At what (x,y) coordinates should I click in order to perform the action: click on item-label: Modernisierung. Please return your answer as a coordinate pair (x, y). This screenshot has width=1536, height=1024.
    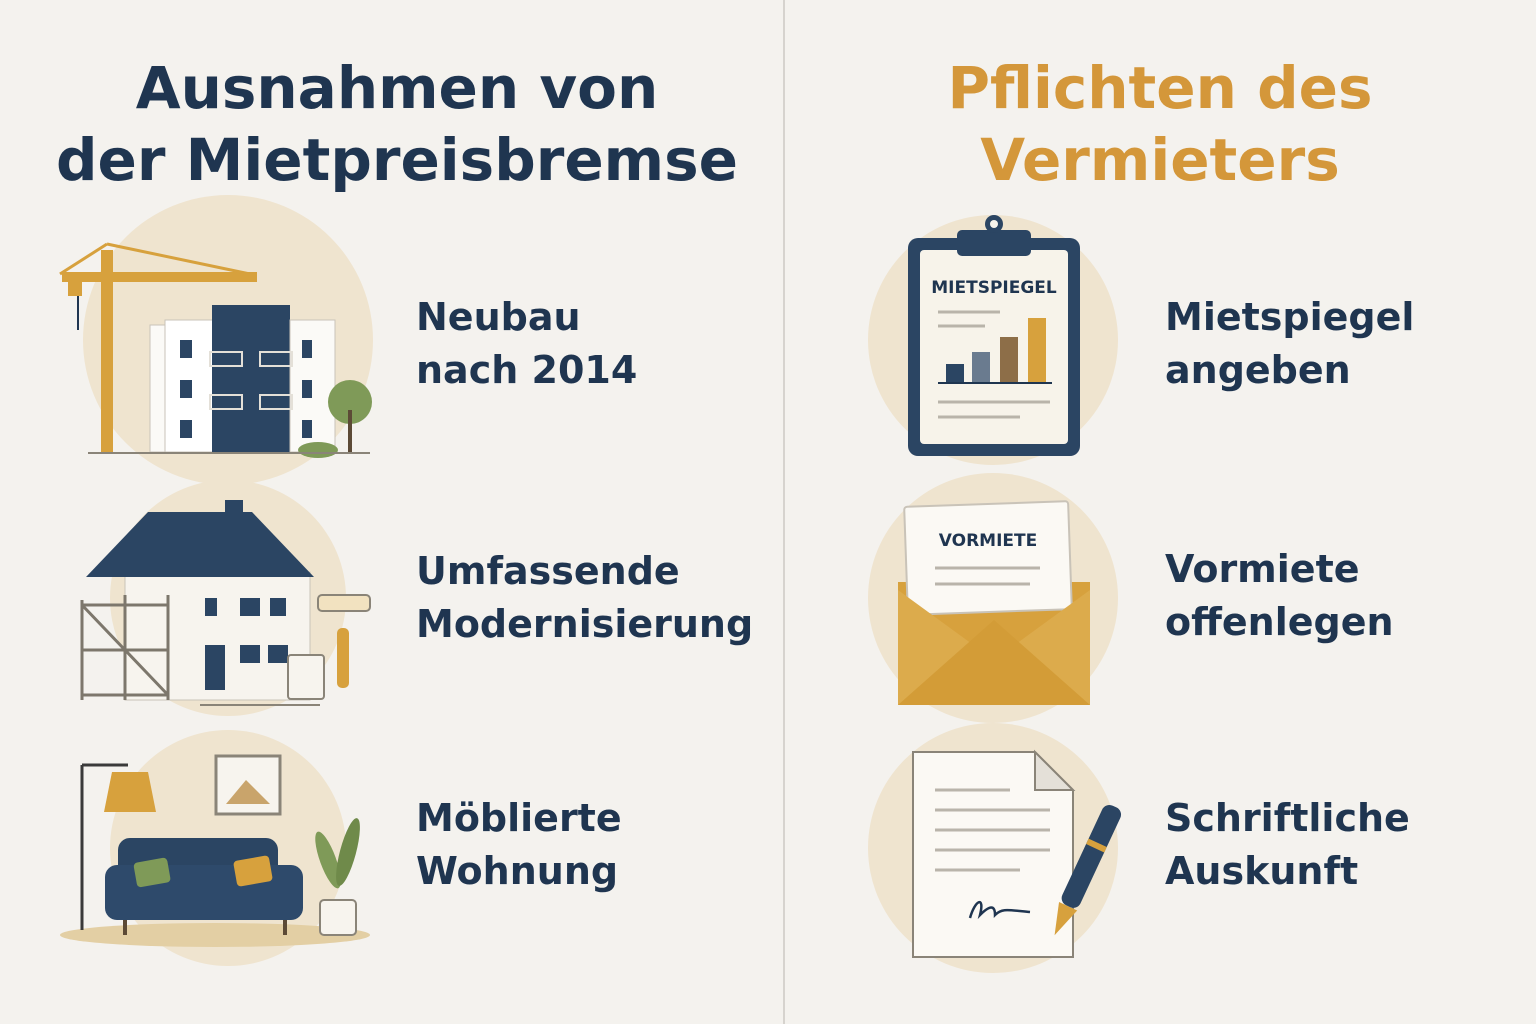
    Looking at the image, I should click on (584, 624).